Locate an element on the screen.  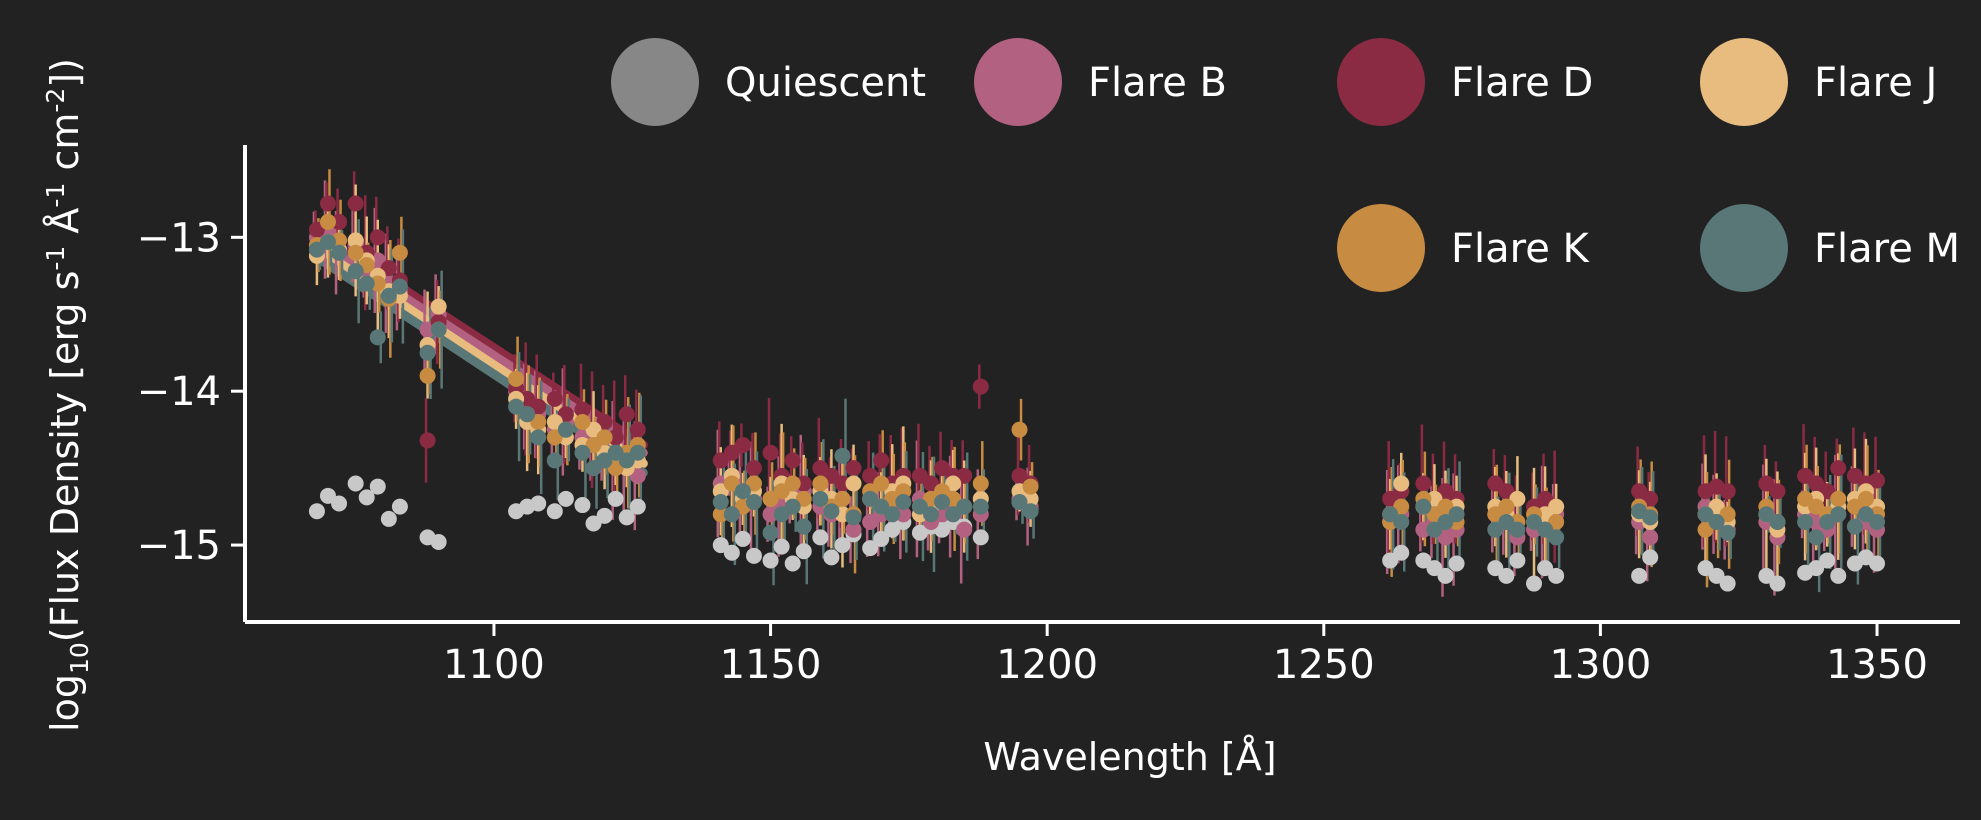
x-tick-label: 1350 is located at coordinates (1877, 665).